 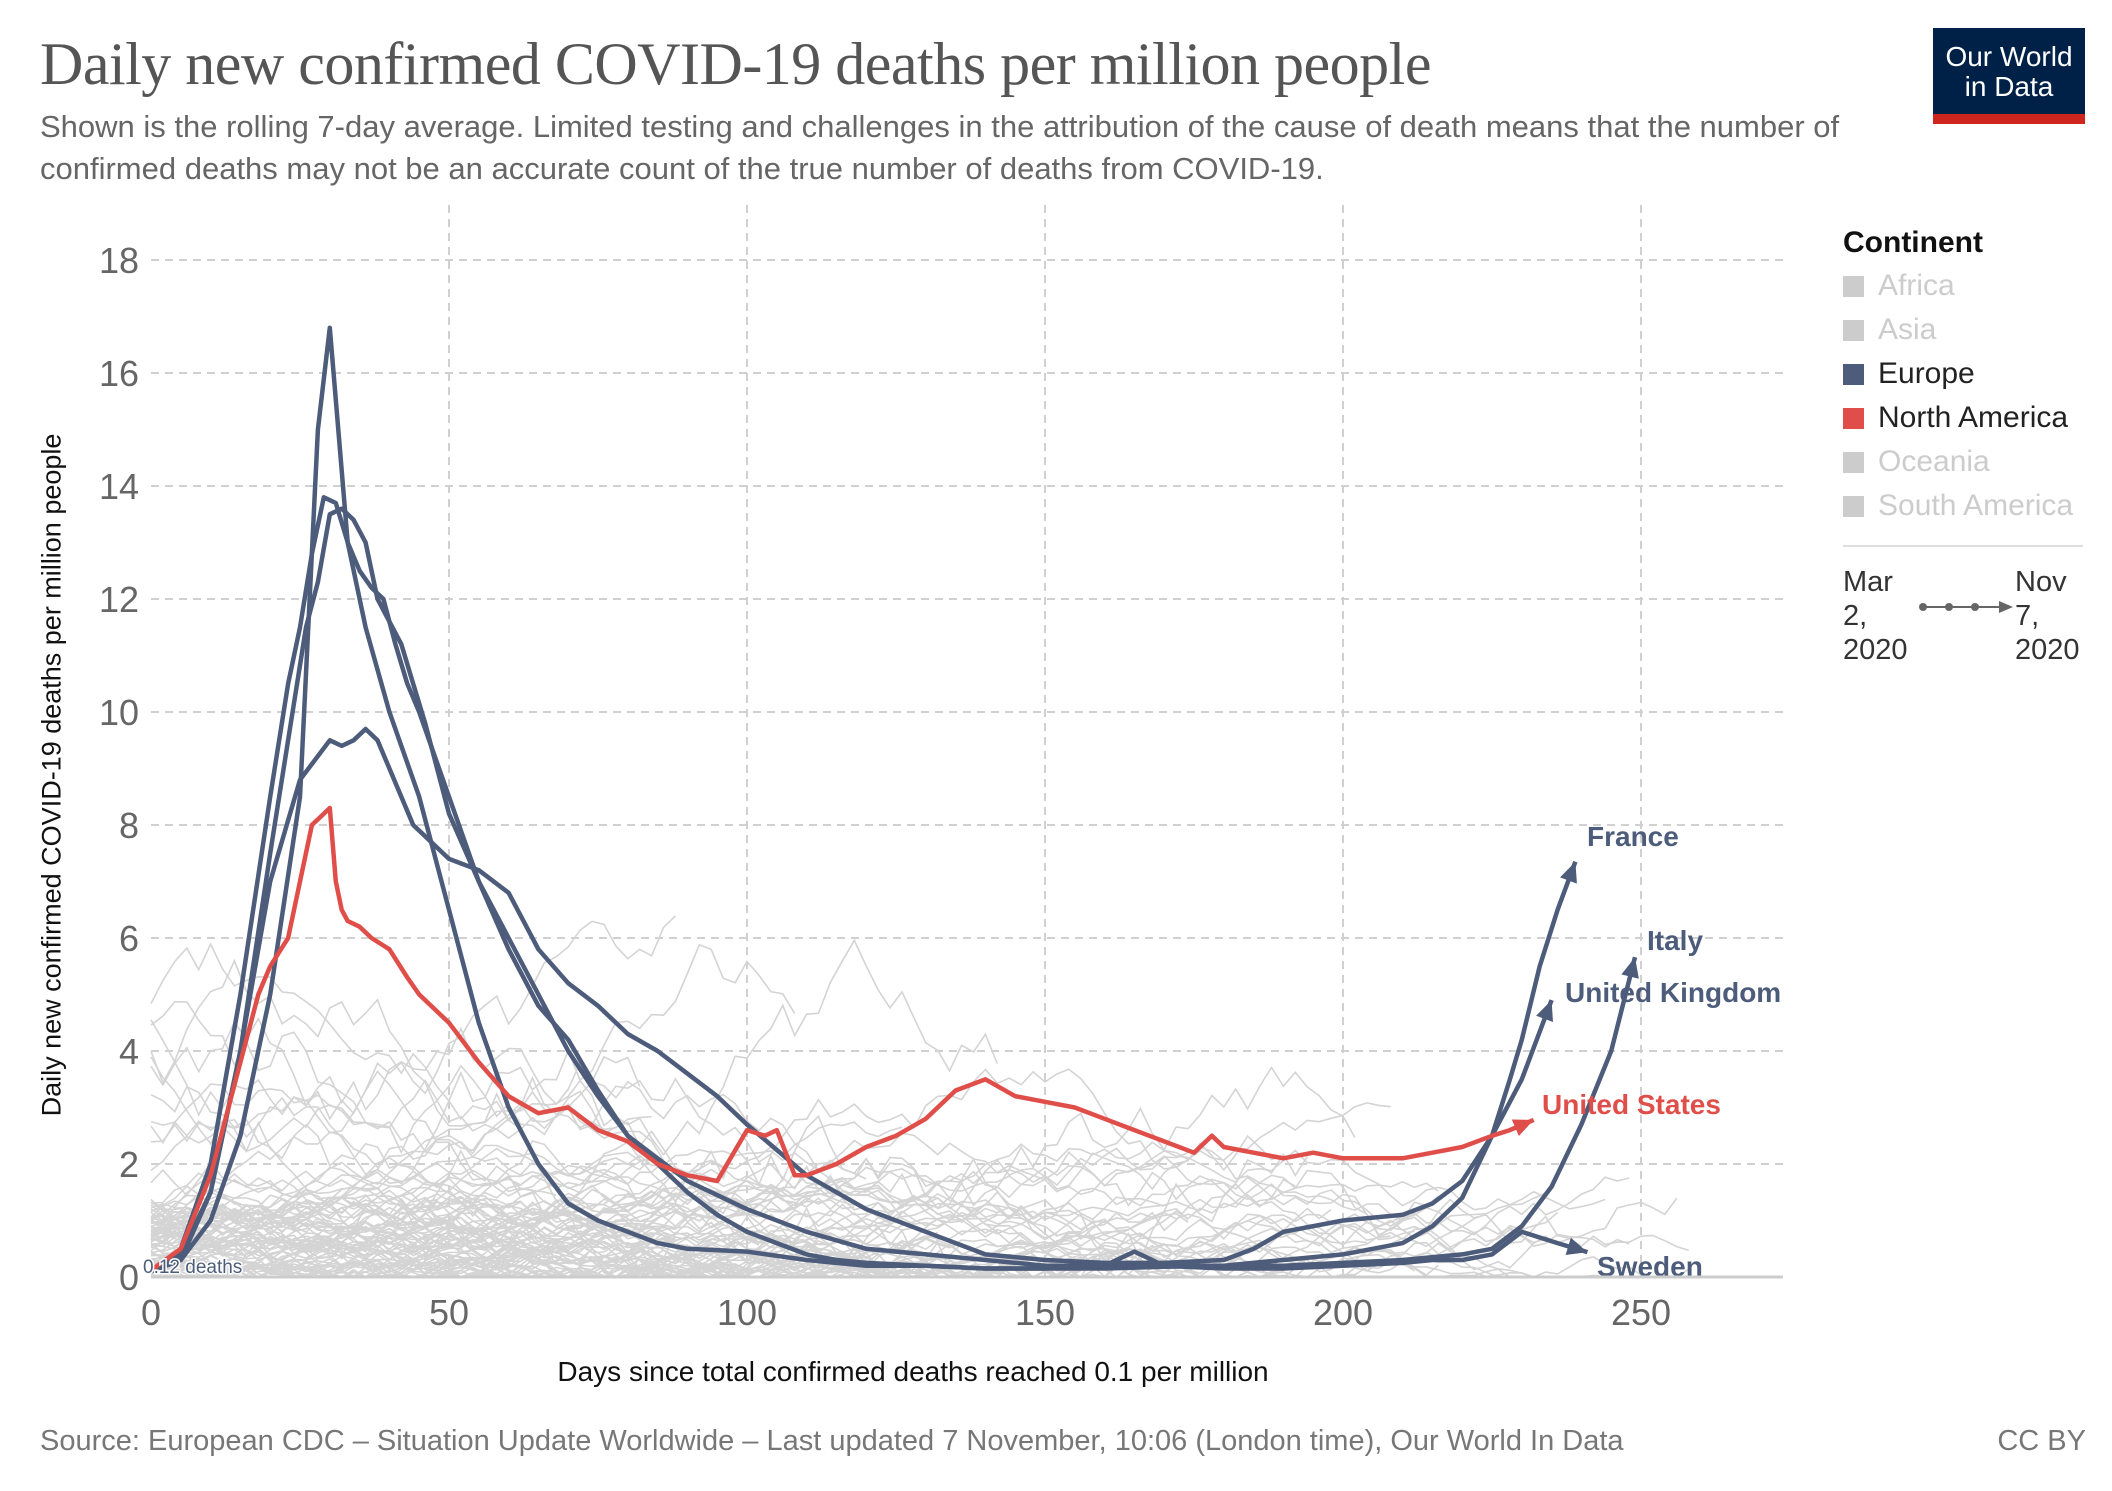 What do you see at coordinates (2041, 582) in the screenshot?
I see `end-month: Nov` at bounding box center [2041, 582].